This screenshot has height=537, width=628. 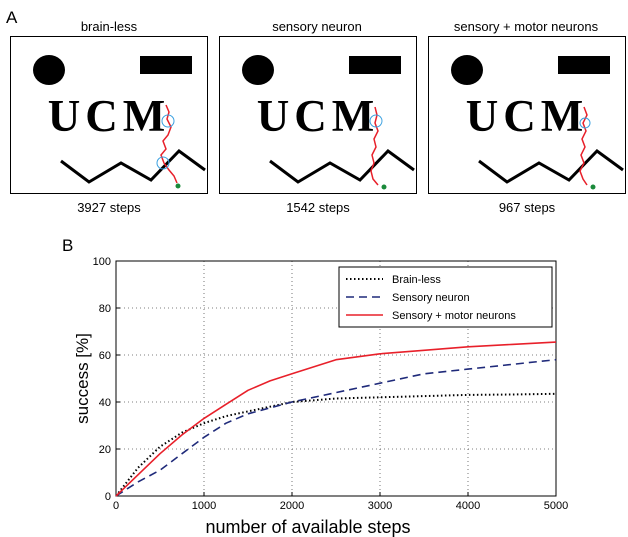 I want to click on legend-label-3: Sensory + motor neurons, so click(x=454, y=316).